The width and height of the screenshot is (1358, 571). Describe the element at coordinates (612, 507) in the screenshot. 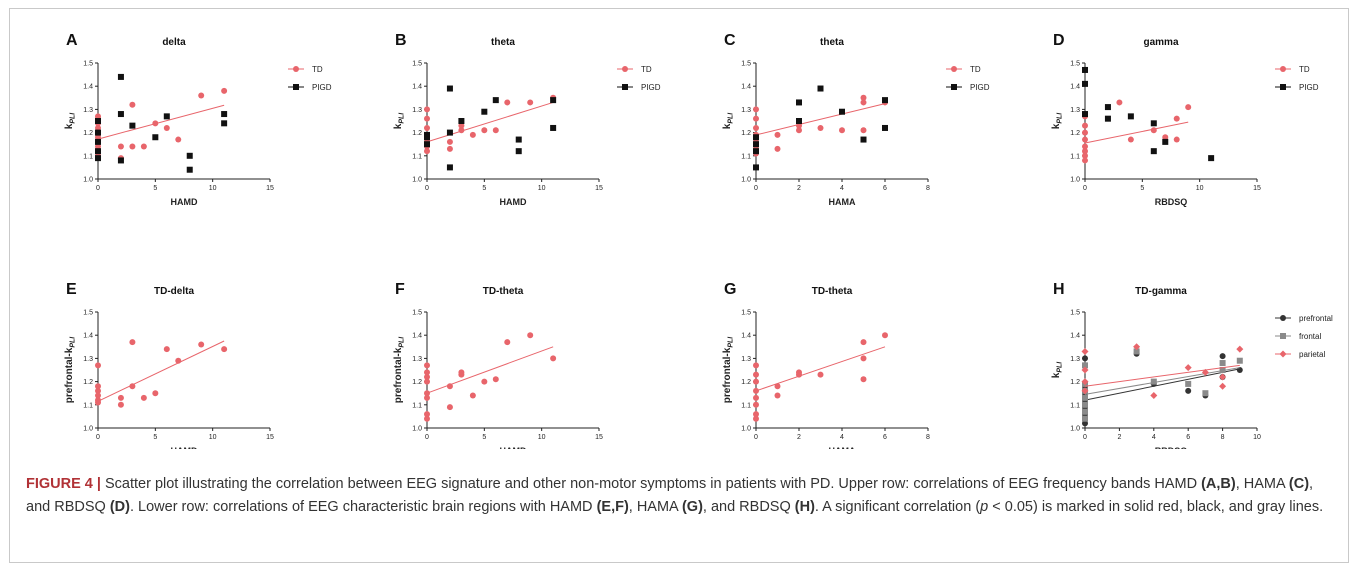

I see `caption-ref: (E,F)` at that location.